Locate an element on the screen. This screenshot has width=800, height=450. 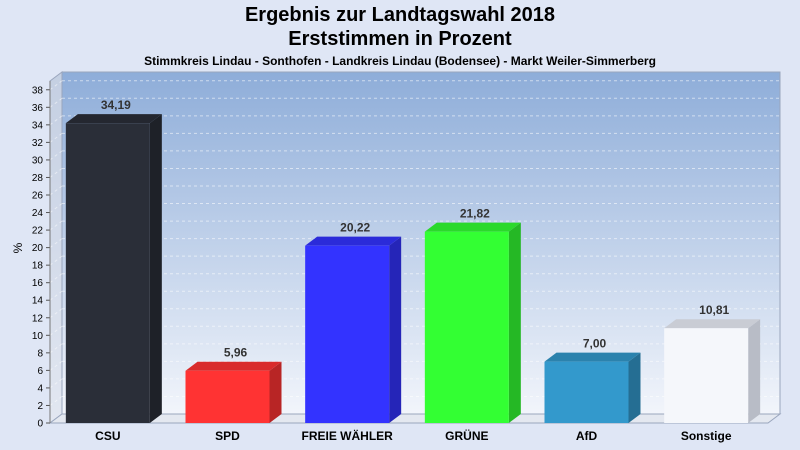
bar-sonstige: 10,81 is located at coordinates (712, 363).